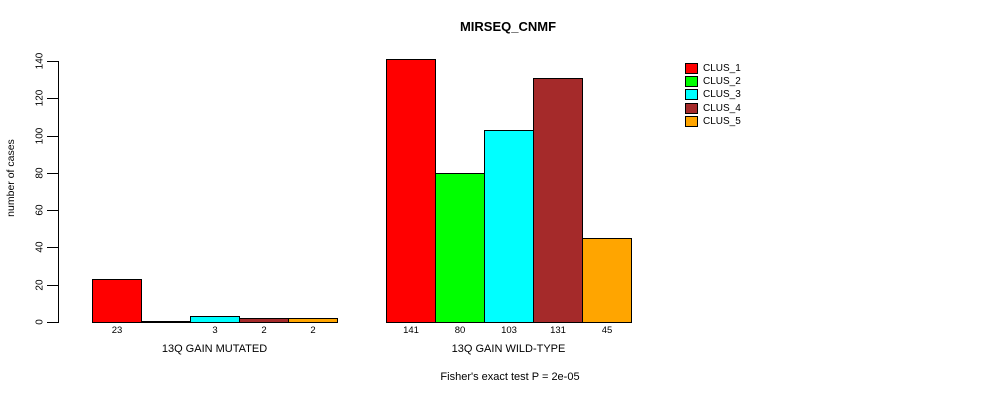 Image resolution: width=990 pixels, height=400 pixels. What do you see at coordinates (117, 330) in the screenshot?
I see `bar-value-label: 23` at bounding box center [117, 330].